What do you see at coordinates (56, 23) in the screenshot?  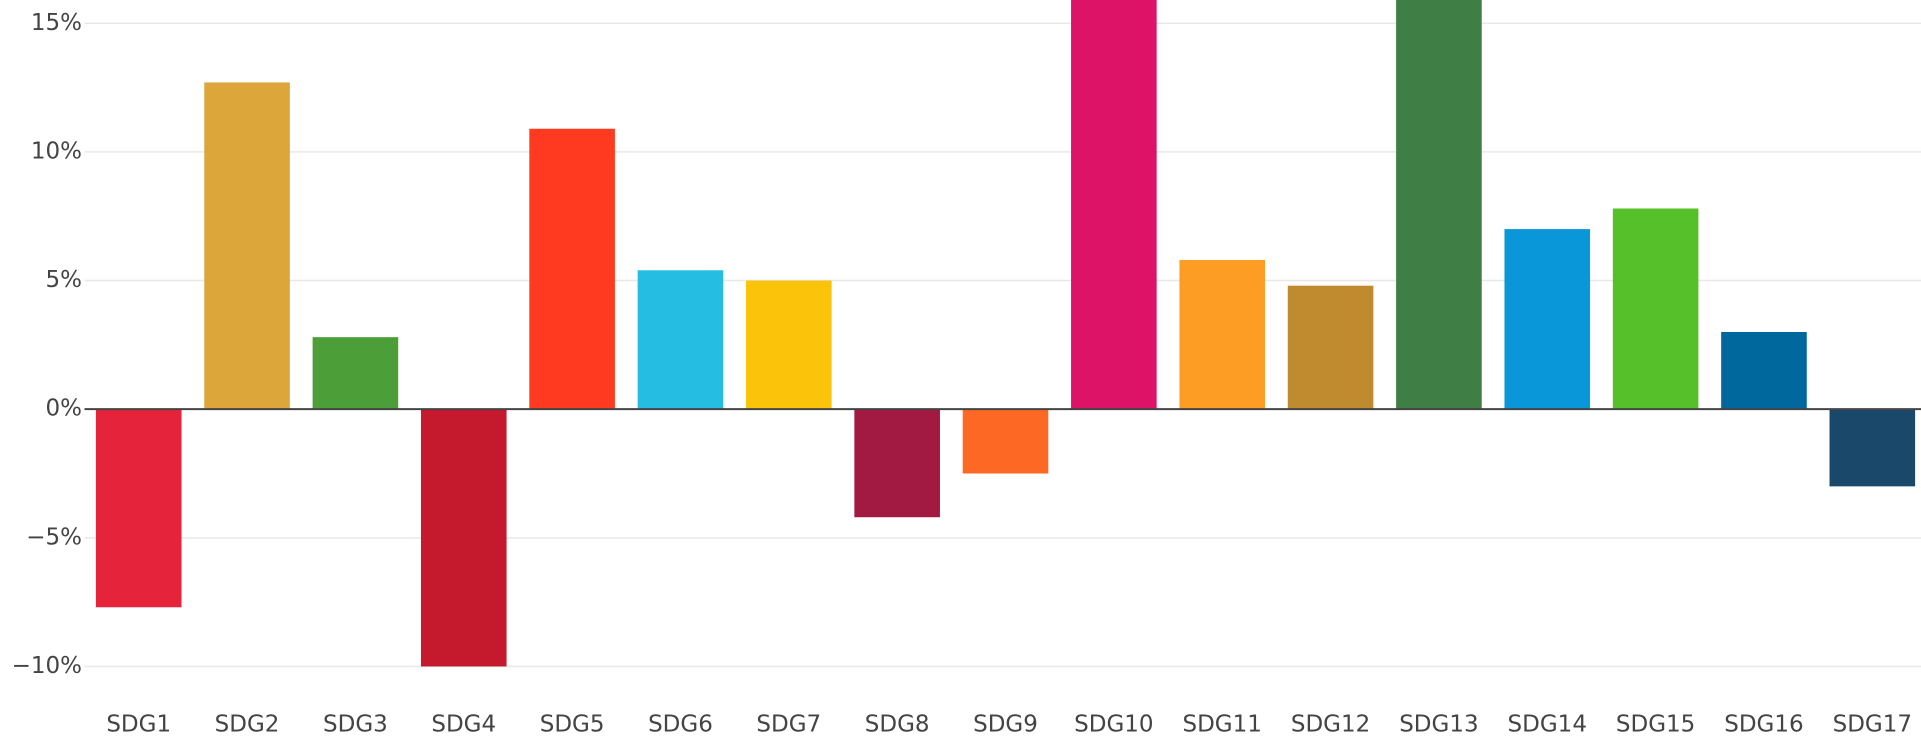 I see `y-tick-label: 15%` at bounding box center [56, 23].